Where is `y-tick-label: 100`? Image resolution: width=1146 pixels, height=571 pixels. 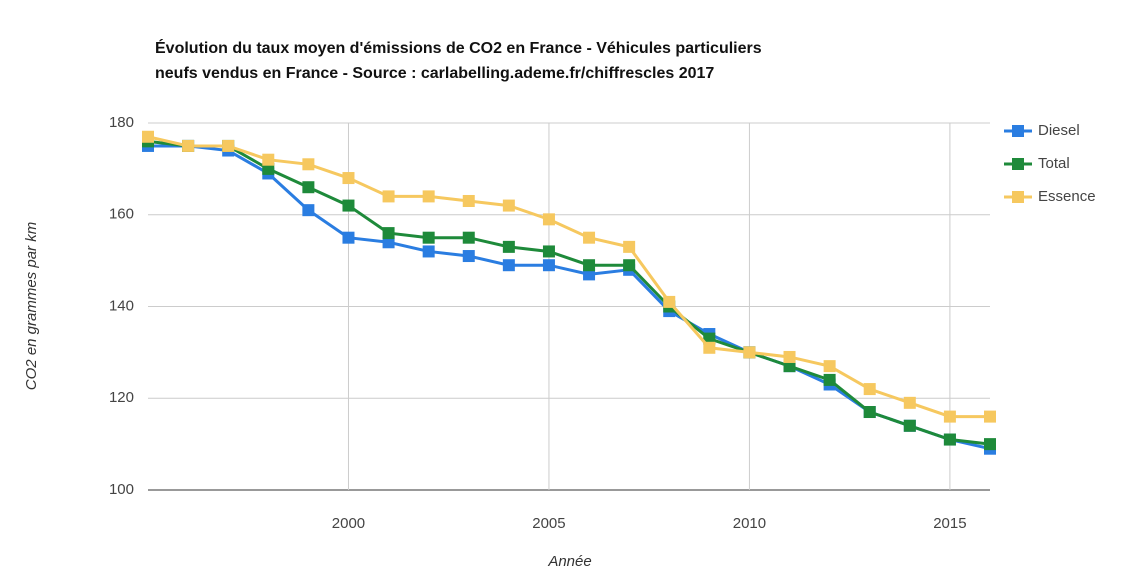 y-tick-label: 100 is located at coordinates (121, 489).